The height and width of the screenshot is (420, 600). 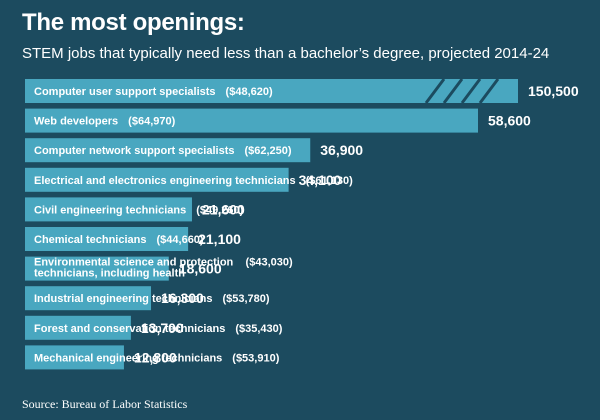 I want to click on value-label: 21,600, so click(x=223, y=209).